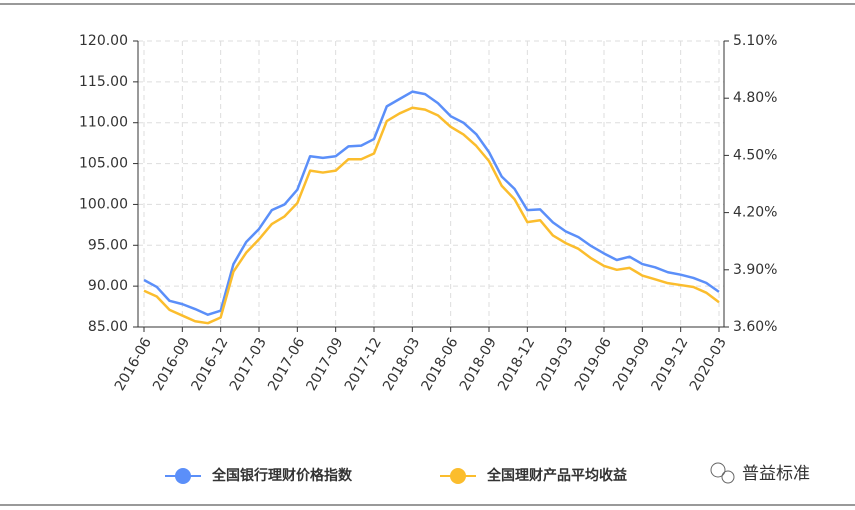 The height and width of the screenshot is (510, 855). Describe the element at coordinates (108, 286) in the screenshot. I see `y-tick-label: 90.00` at that location.